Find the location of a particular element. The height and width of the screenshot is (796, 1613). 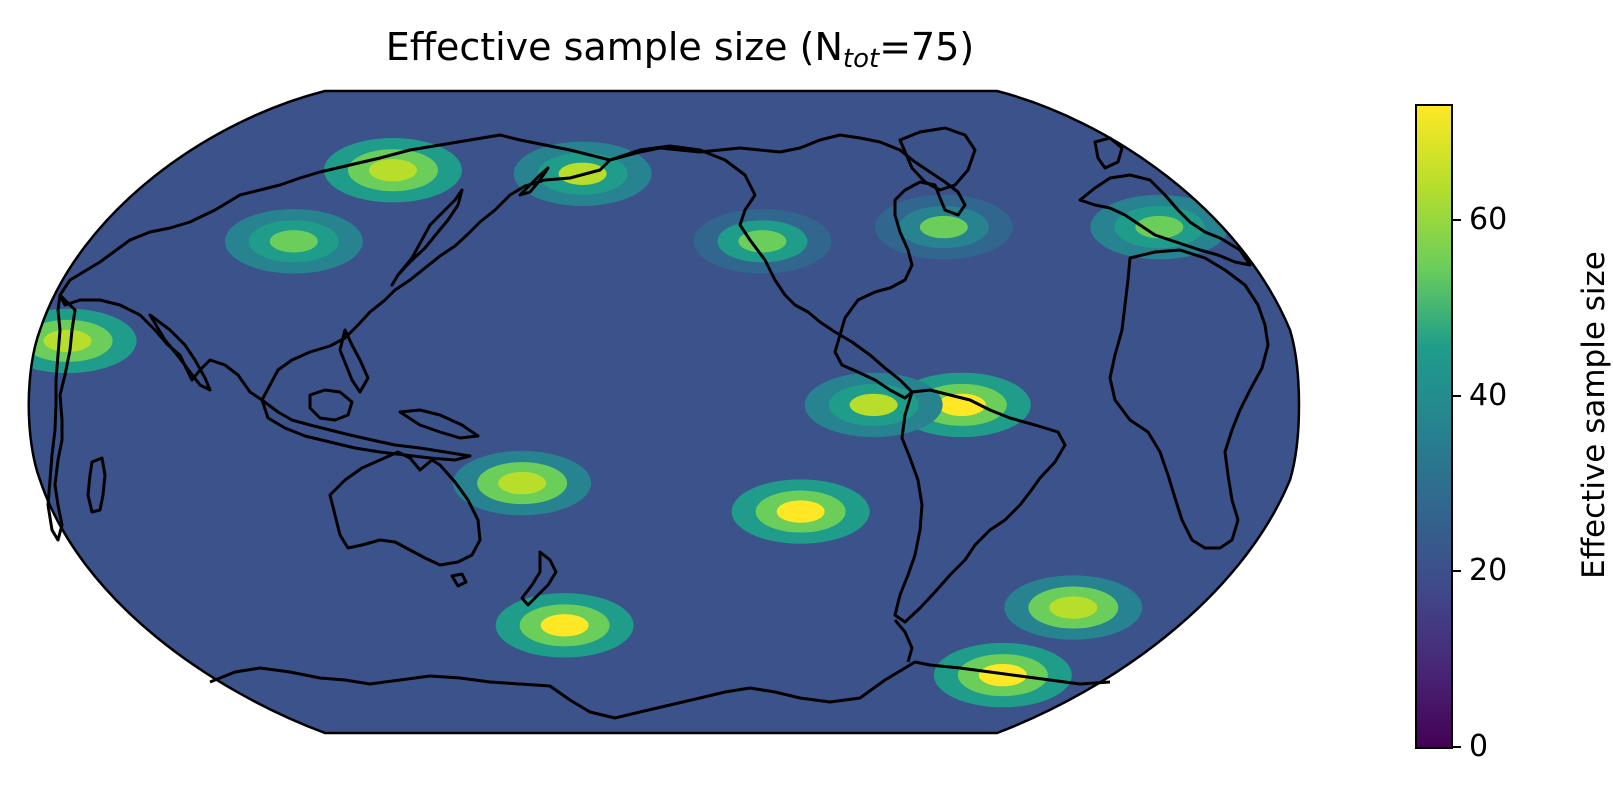

colorbar-label: Effective sample size is located at coordinates (1594, 415).